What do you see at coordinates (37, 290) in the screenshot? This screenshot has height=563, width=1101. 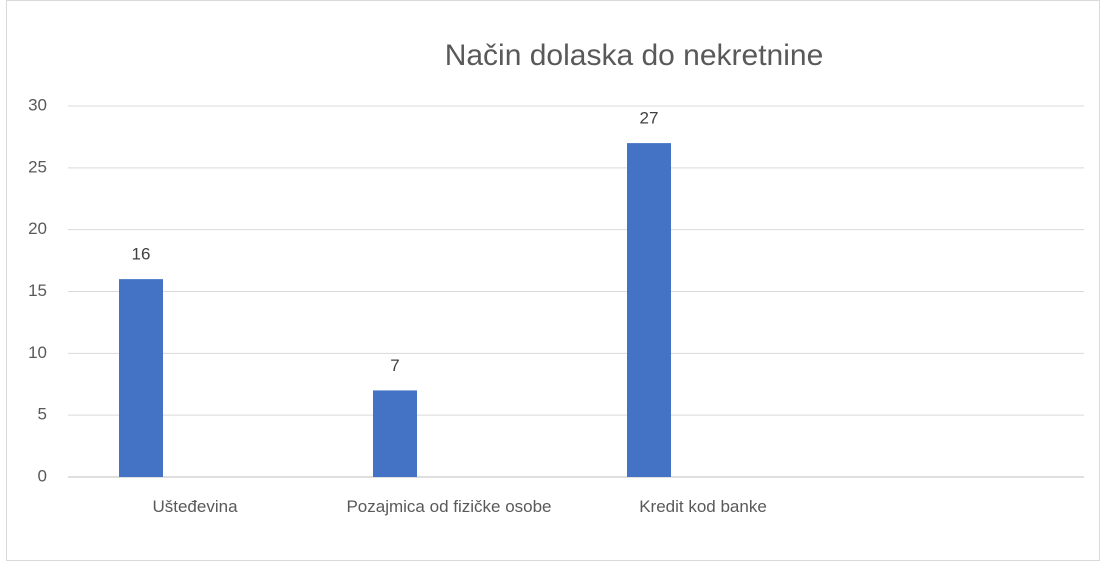 I see `y-tick-label: 15` at bounding box center [37, 290].